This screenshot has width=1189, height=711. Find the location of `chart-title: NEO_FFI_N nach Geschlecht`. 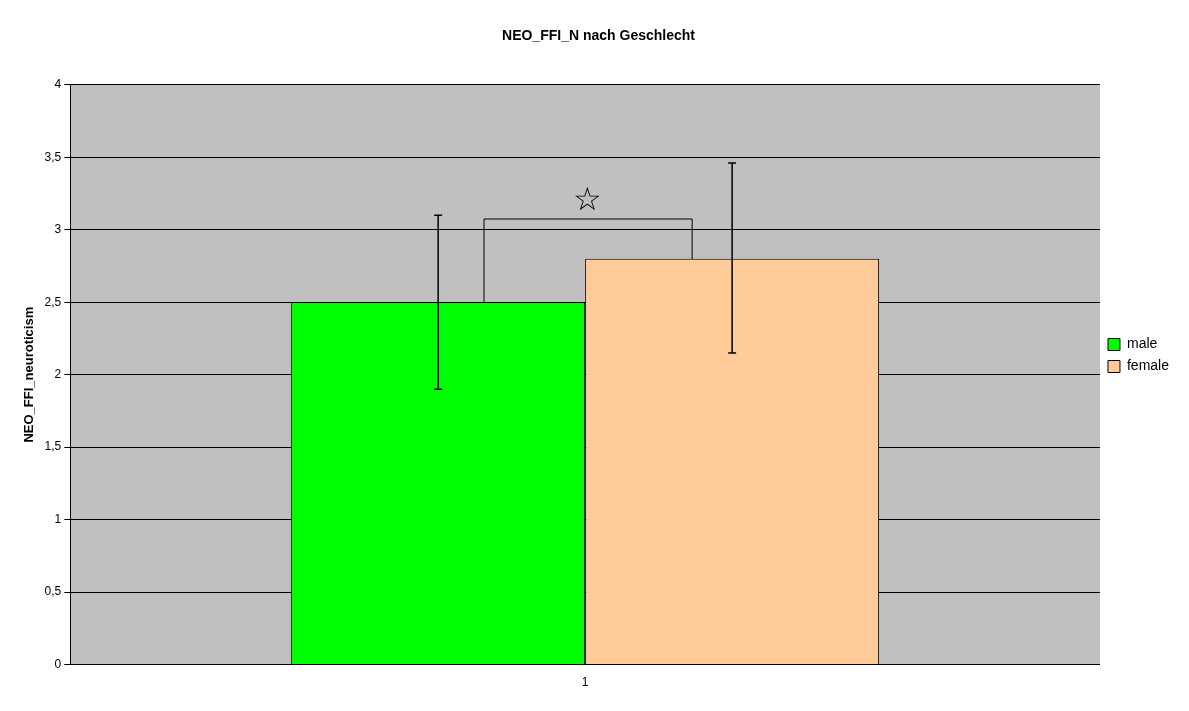

chart-title: NEO_FFI_N nach Geschlecht is located at coordinates (599, 35).